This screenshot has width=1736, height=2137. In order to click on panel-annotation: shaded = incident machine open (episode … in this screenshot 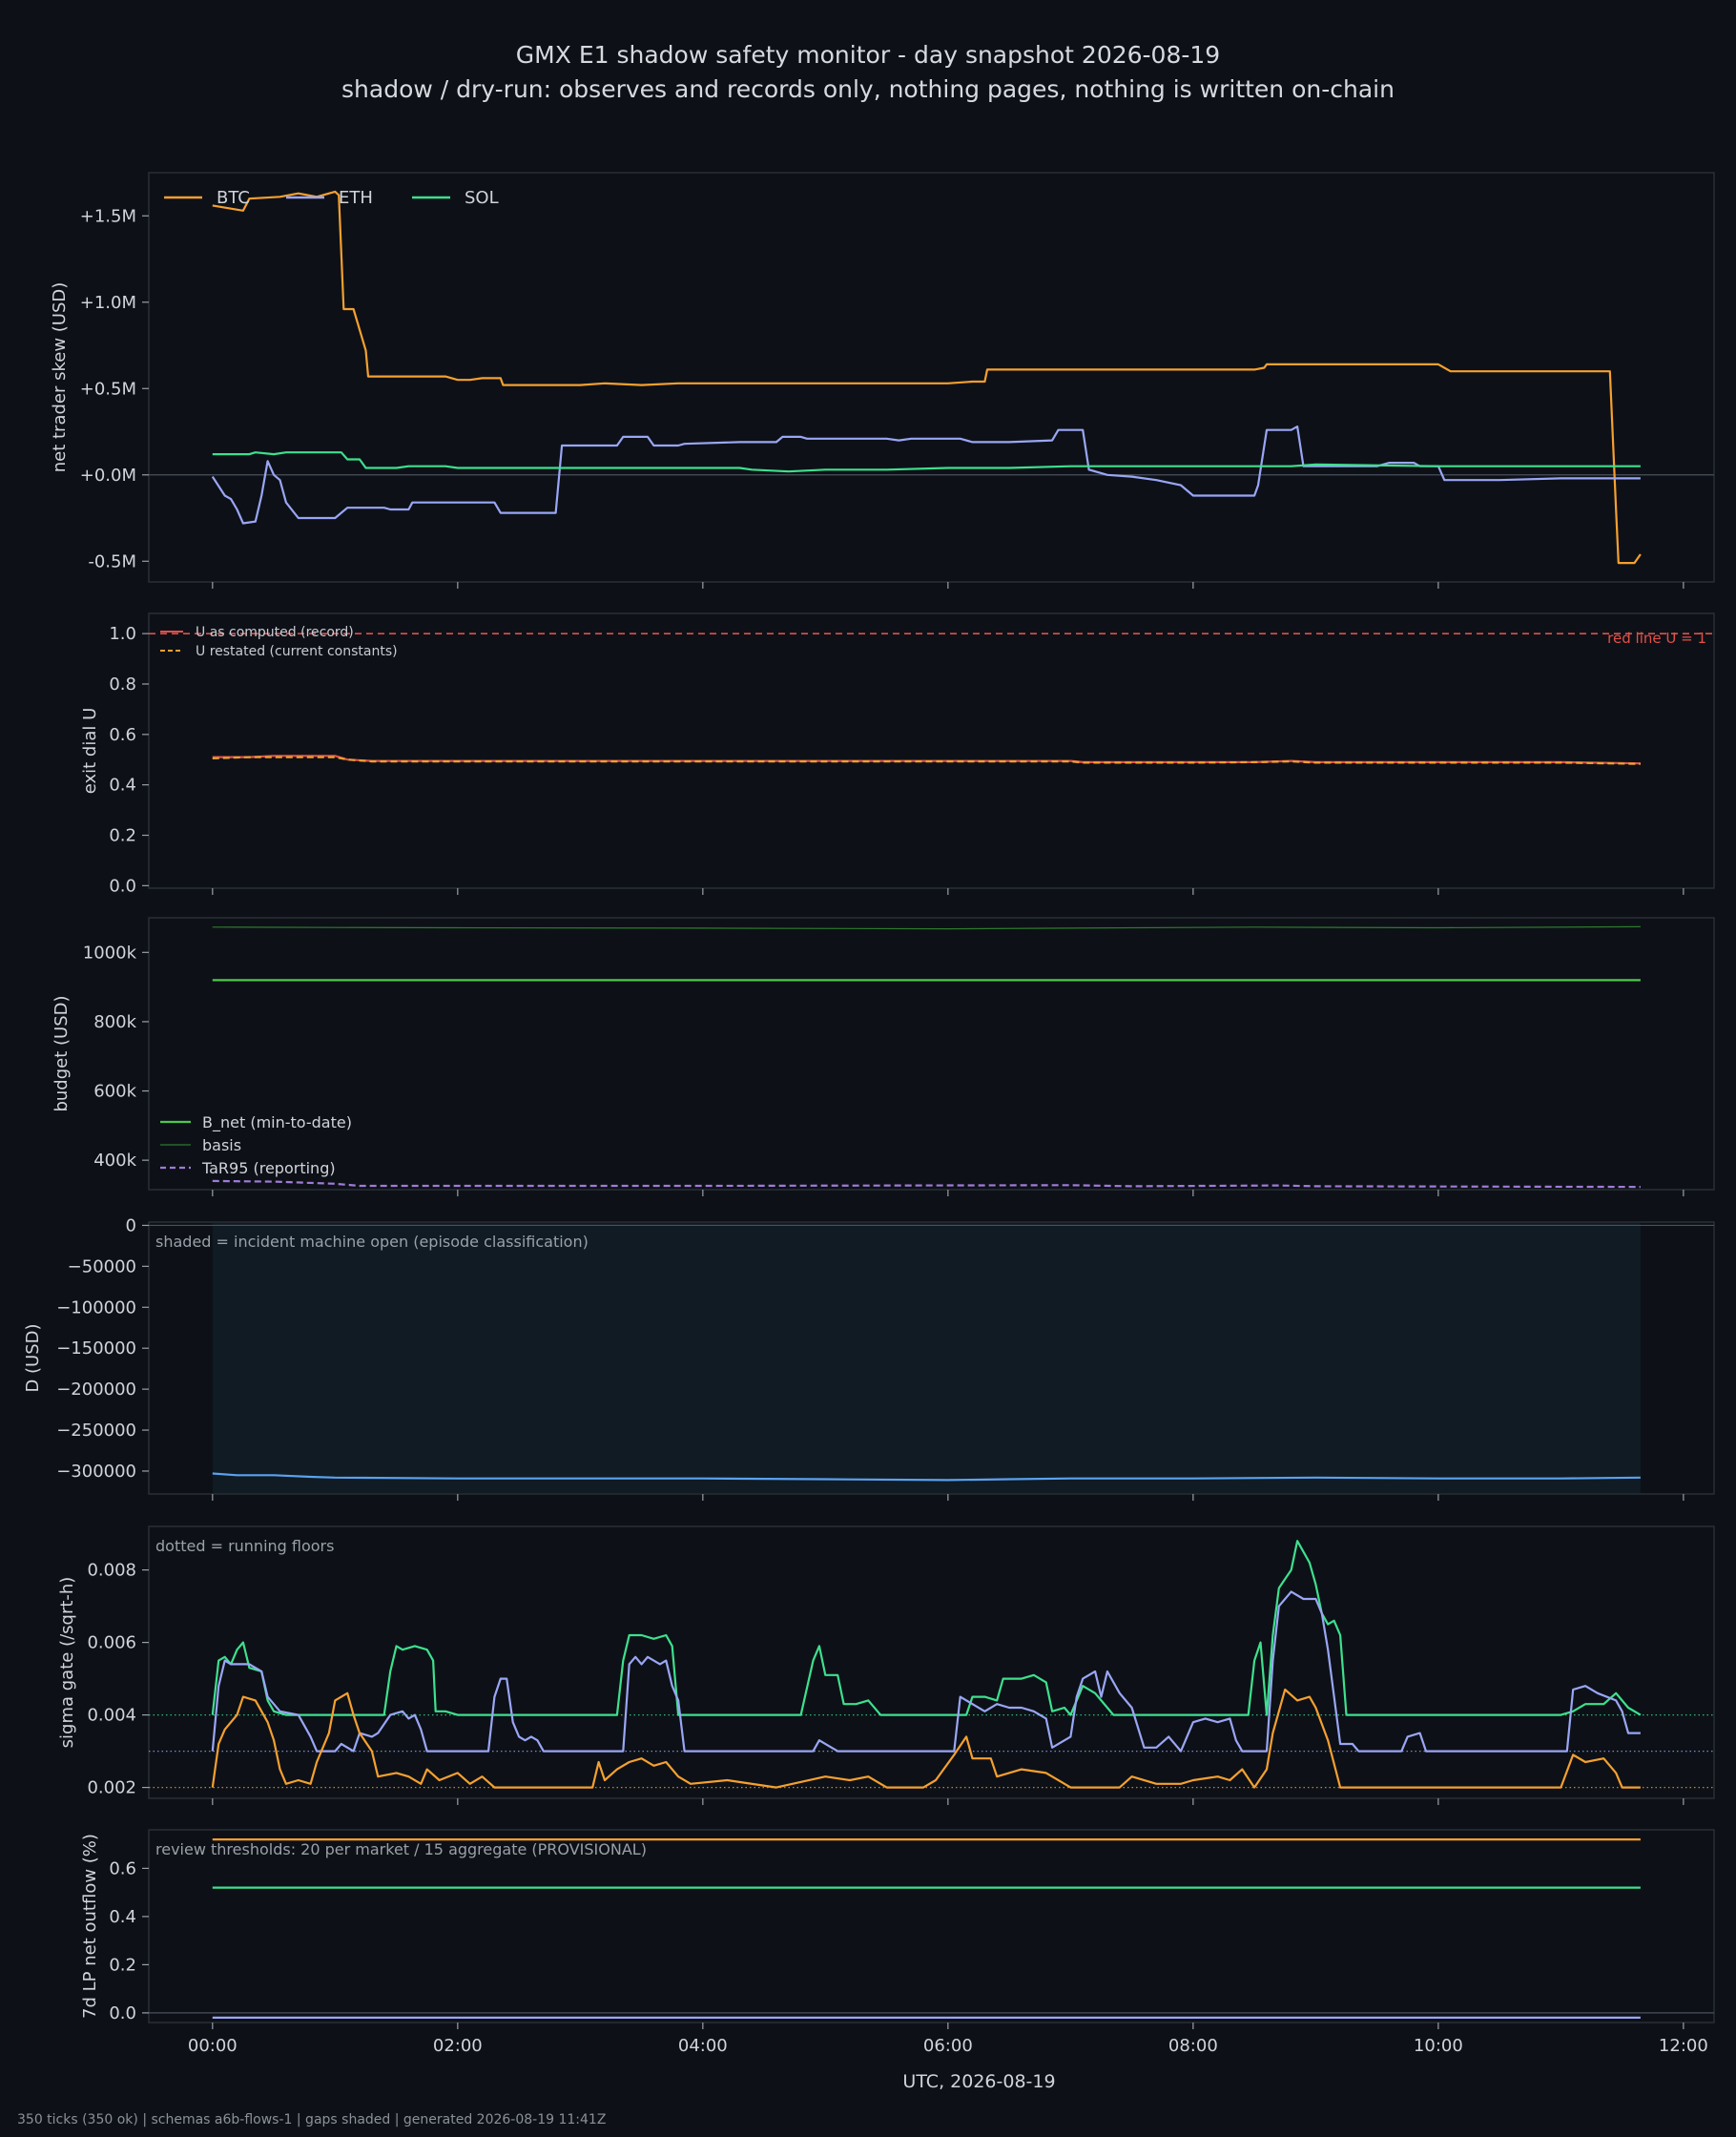, I will do `click(372, 1242)`.